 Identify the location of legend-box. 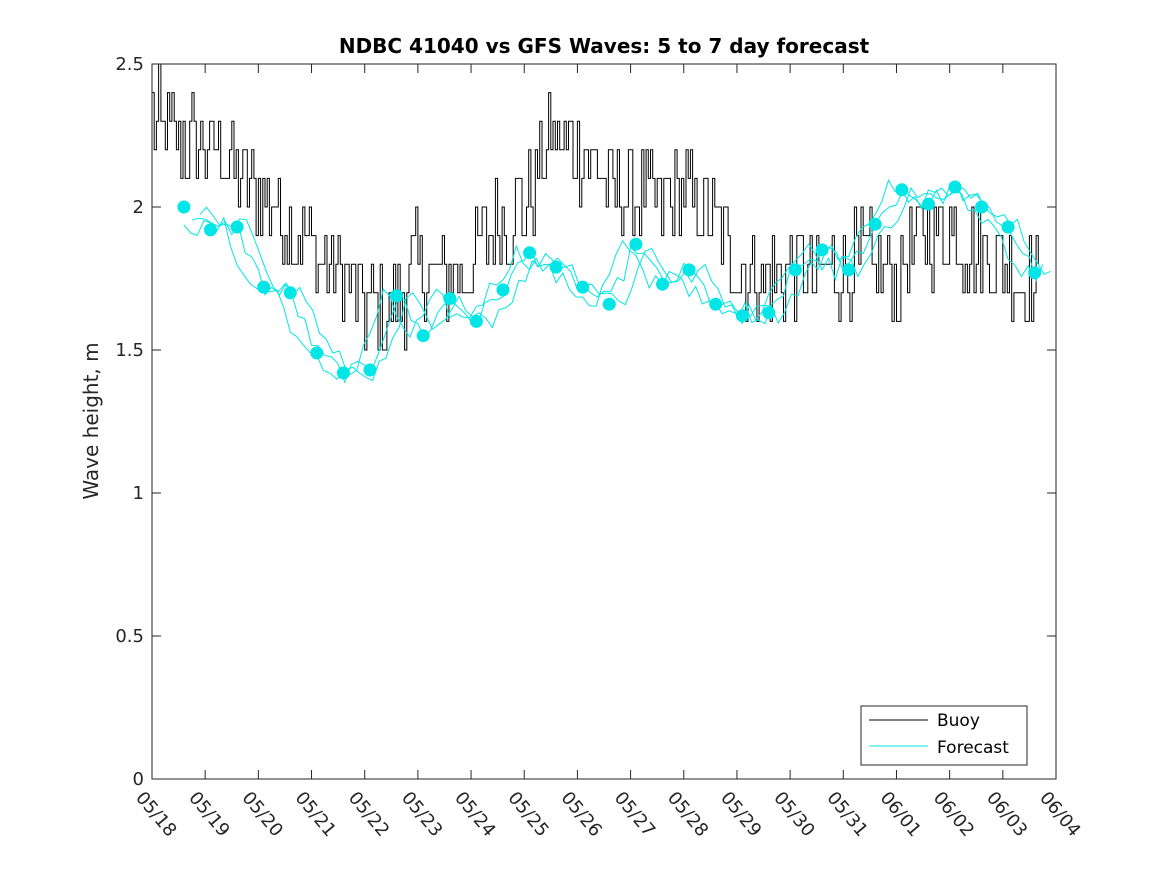
(944, 735).